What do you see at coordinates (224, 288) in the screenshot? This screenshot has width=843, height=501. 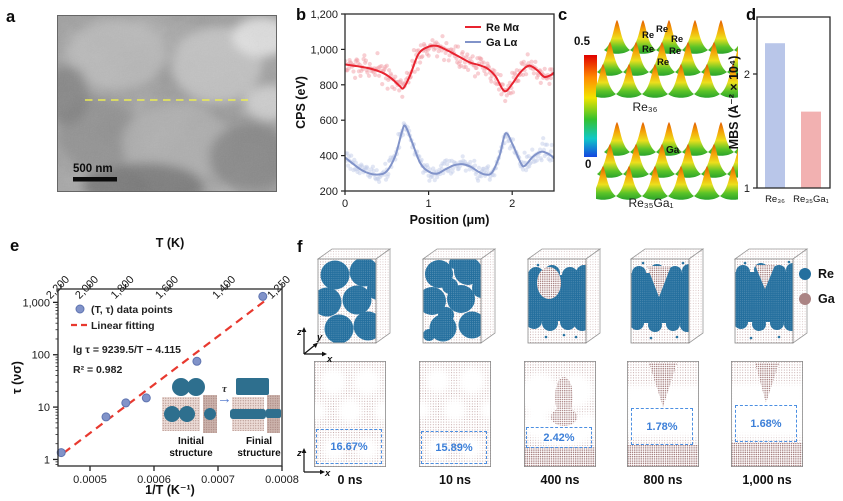 I see `svg-text: 1,400` at bounding box center [224, 288].